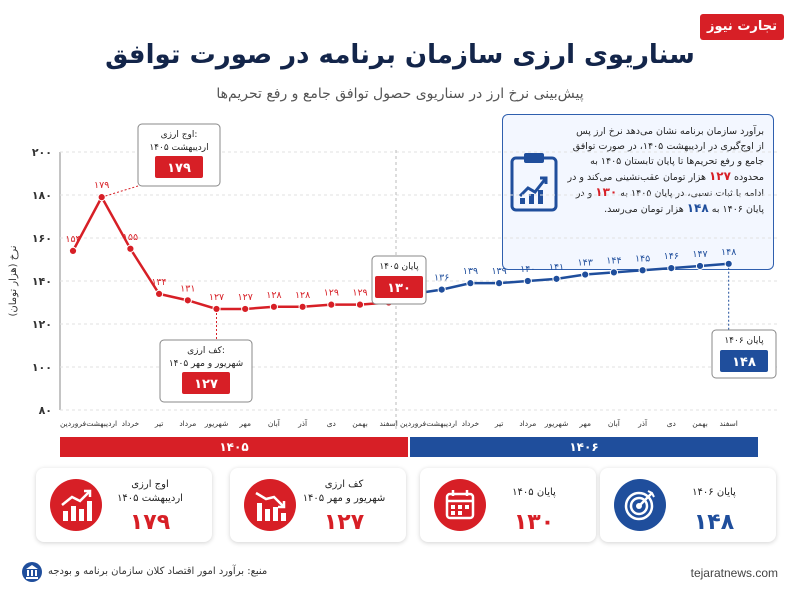 The width and height of the screenshot is (800, 600). I want to click on stat-card-value: ۱۳۰, so click(534, 522).